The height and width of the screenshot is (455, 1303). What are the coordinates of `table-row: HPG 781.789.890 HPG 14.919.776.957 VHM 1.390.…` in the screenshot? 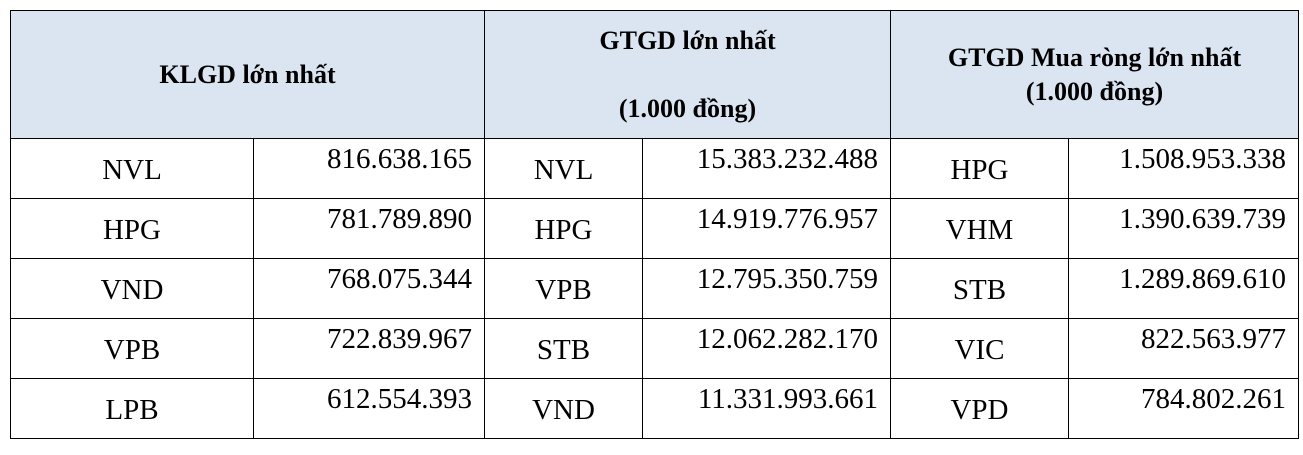 It's located at (654, 228).